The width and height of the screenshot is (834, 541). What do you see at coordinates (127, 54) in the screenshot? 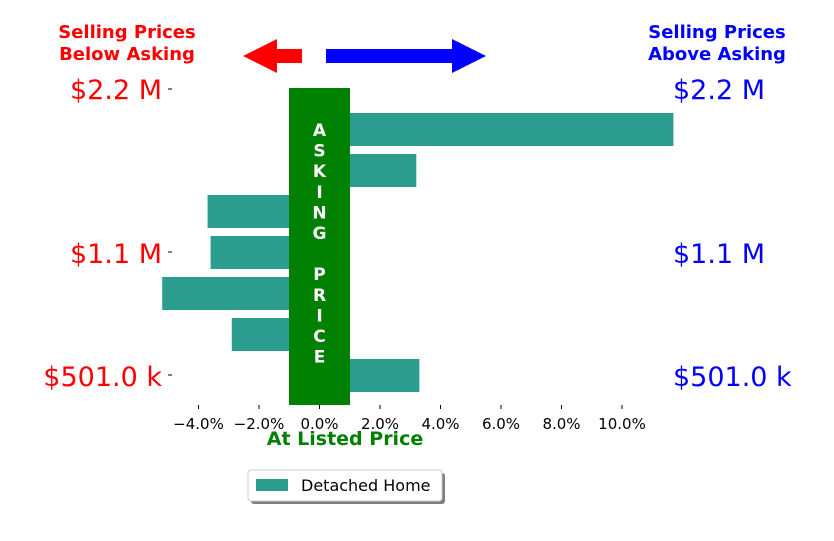
I see `below-asking-header-line2: Below Asking` at bounding box center [127, 54].